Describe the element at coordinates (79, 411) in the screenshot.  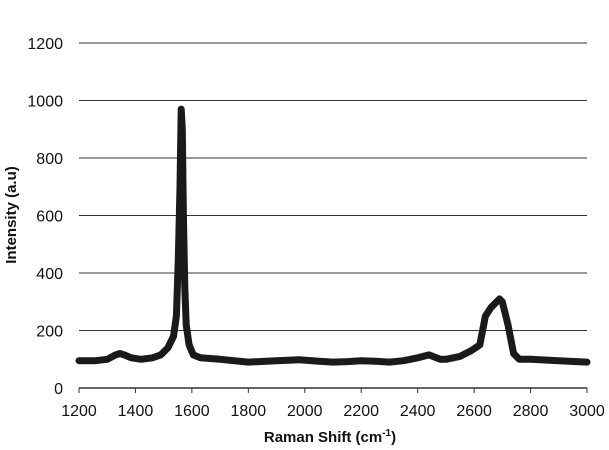
I see `x-tick-label-1200: 1200` at that location.